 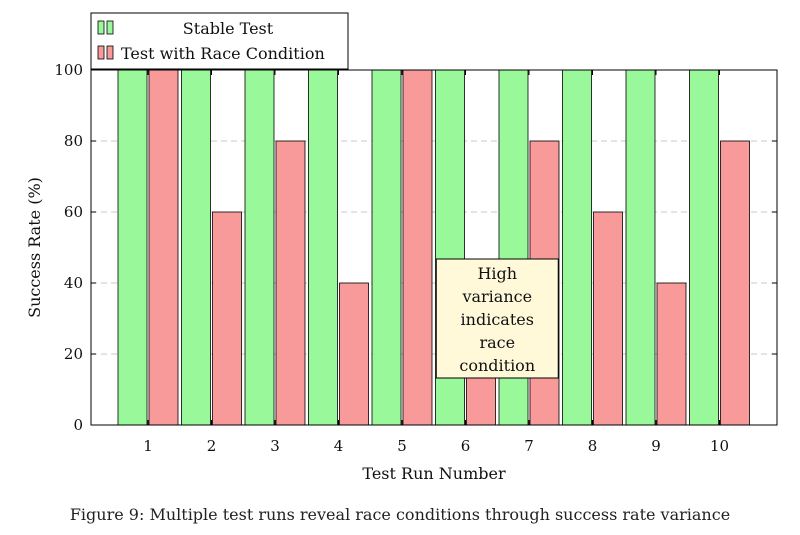 I want to click on annotation-box, so click(x=497, y=318).